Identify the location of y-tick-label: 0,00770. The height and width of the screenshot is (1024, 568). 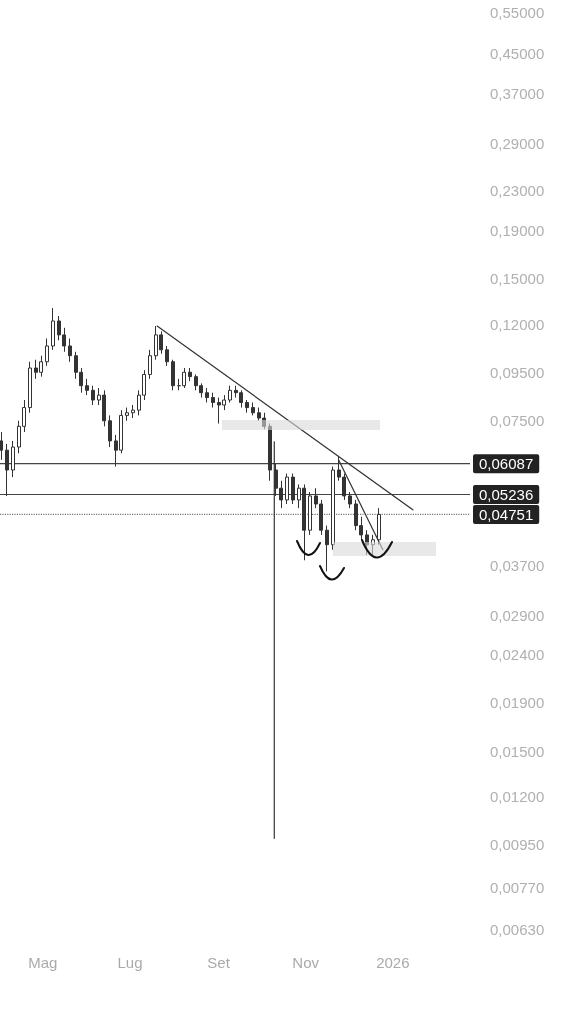
(517, 888).